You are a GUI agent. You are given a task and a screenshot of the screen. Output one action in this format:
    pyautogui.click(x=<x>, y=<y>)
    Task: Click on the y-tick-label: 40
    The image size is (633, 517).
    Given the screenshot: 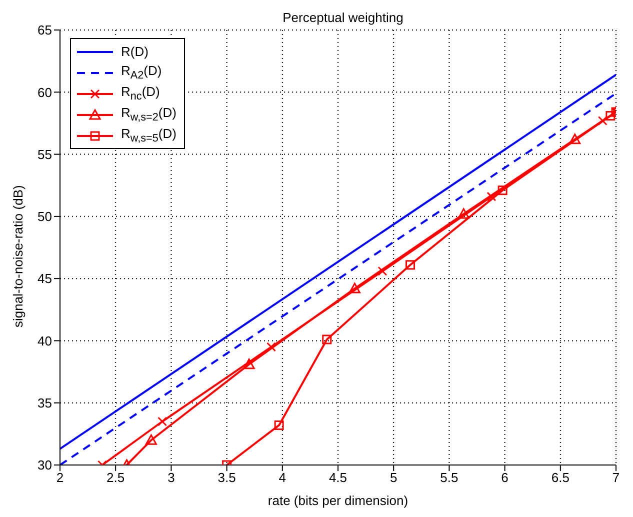 What is the action you would take?
    pyautogui.click(x=45, y=340)
    